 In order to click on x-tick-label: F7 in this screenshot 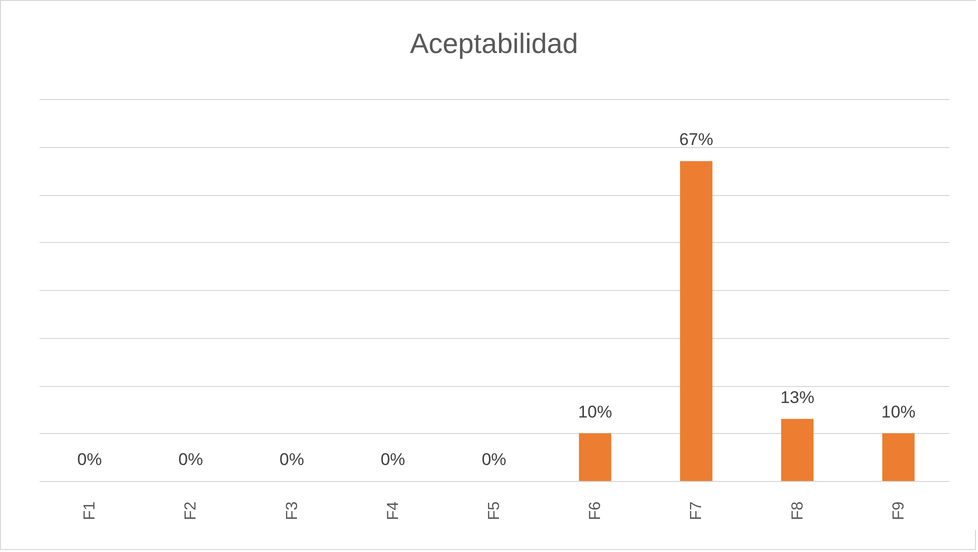, I will do `click(697, 510)`.